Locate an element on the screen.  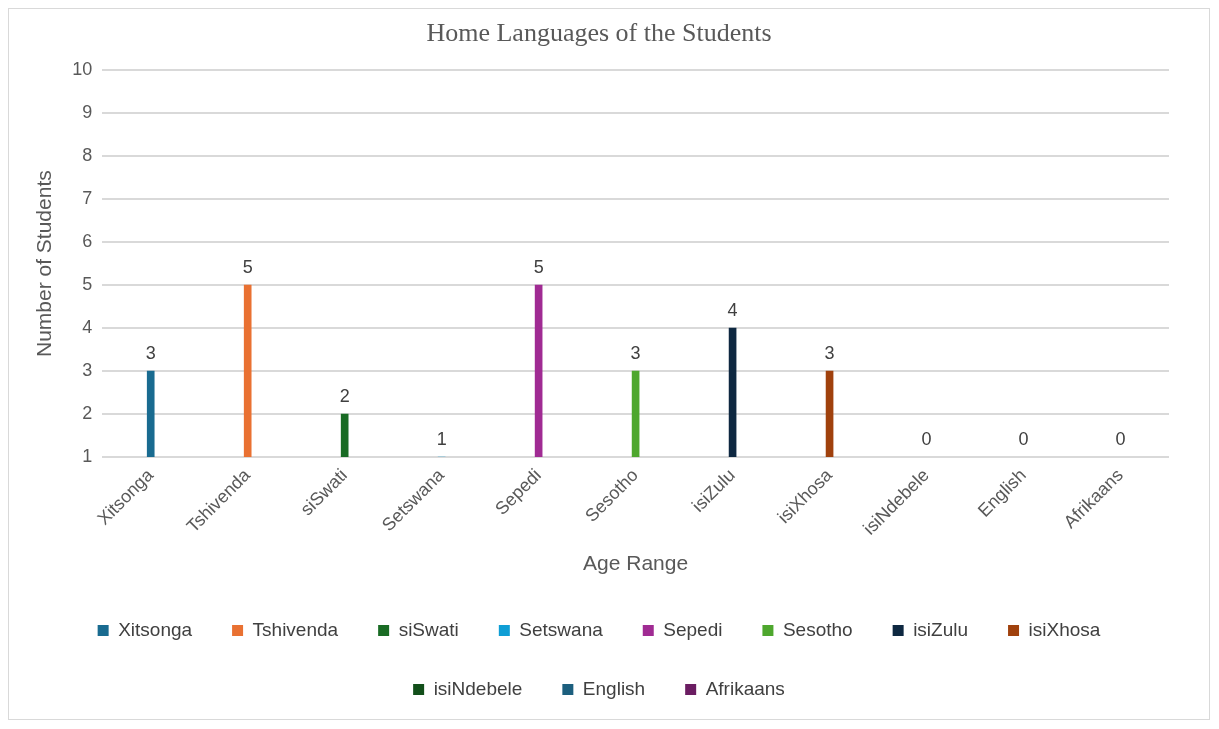
chart-title: Home Languages of the Students is located at coordinates (599, 33).